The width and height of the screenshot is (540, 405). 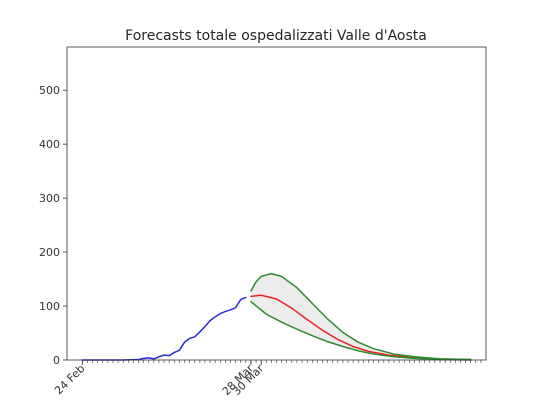 What do you see at coordinates (49, 306) in the screenshot?
I see `y-tick-label: 100` at bounding box center [49, 306].